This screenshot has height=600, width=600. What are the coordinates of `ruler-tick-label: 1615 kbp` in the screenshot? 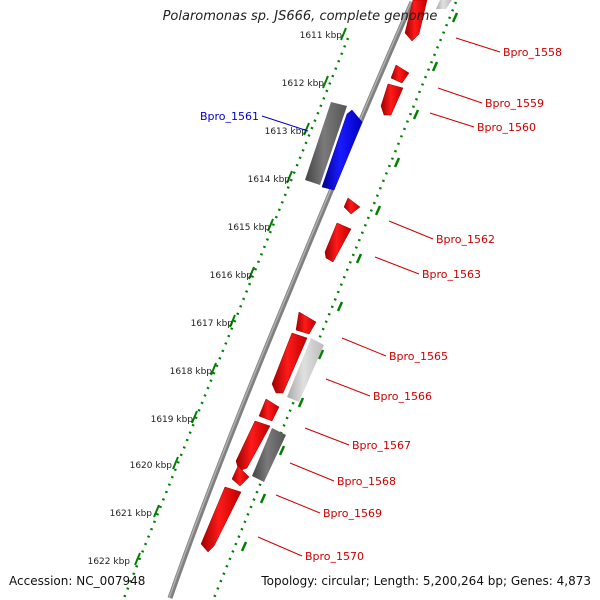 It's located at (249, 228).